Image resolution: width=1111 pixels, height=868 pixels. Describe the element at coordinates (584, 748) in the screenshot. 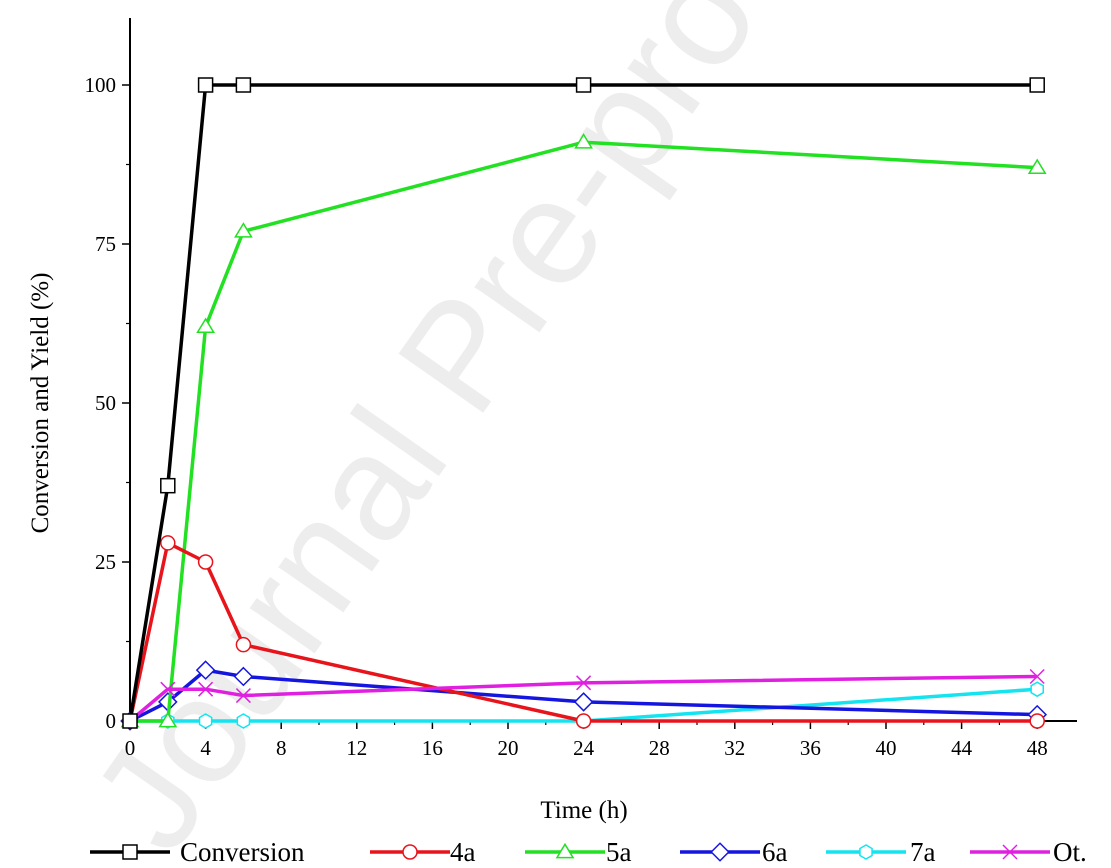

I see `x-tick-label: 24` at that location.